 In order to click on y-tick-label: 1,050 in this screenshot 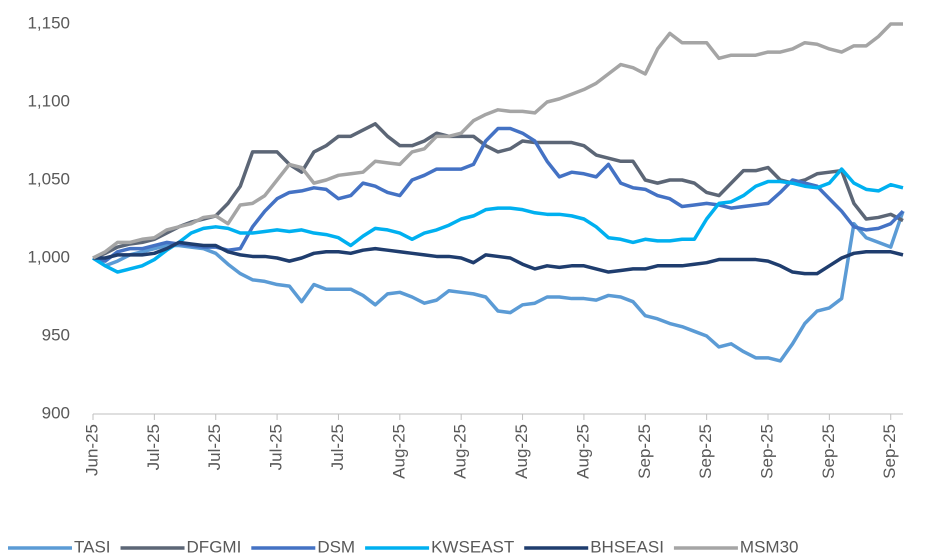, I will do `click(48, 178)`.